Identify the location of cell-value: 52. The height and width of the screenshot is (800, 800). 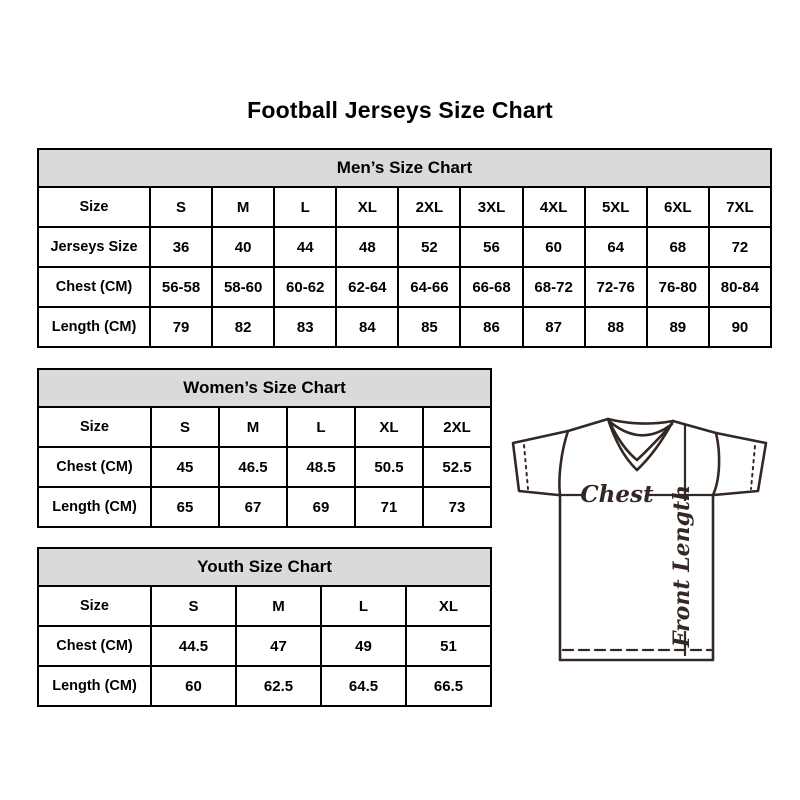
(429, 247).